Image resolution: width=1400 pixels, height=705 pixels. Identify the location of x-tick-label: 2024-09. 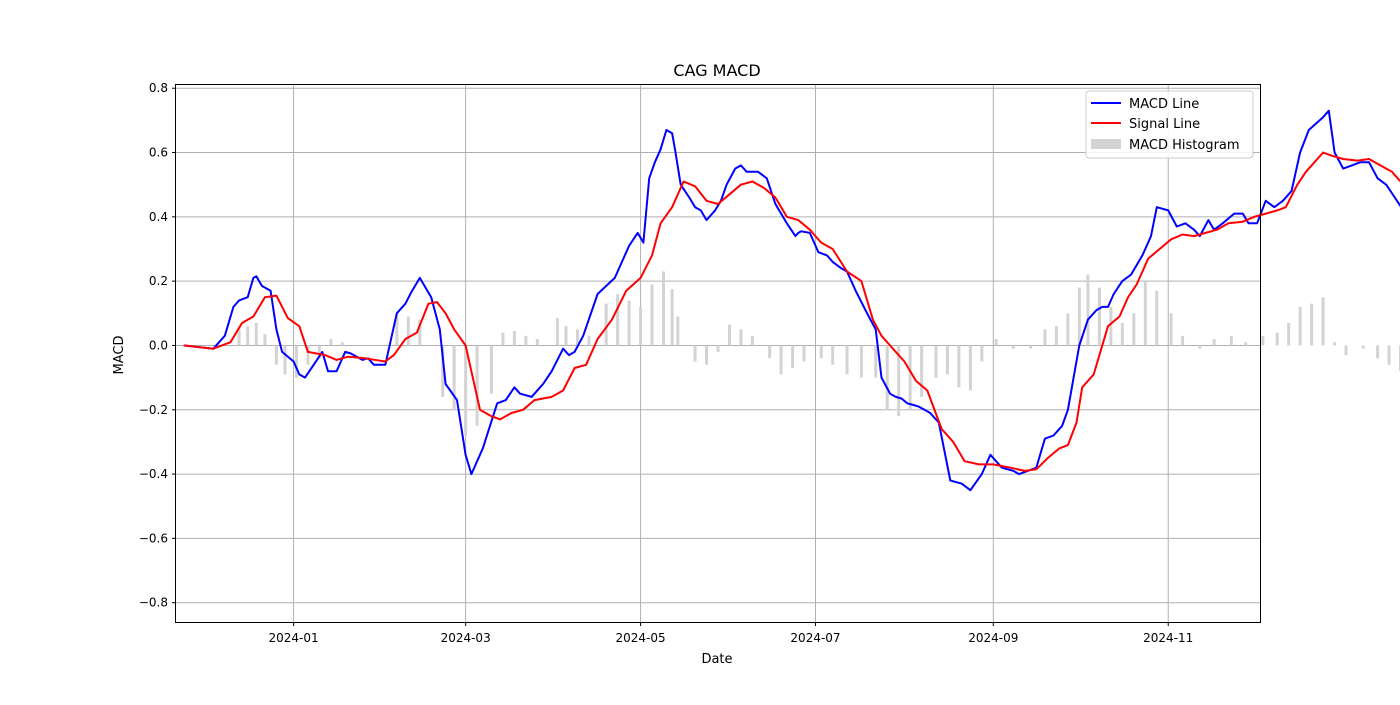
(993, 638).